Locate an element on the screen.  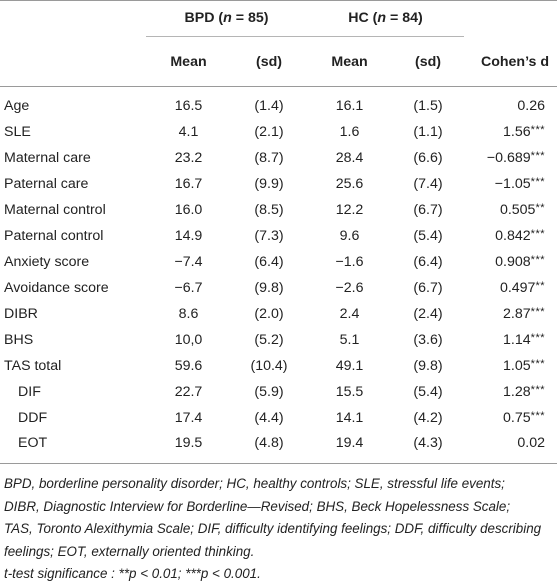
table-row: TAS total 59.6 (10.4) 49.1 (9.8) 1.05*** is located at coordinates (278, 366).